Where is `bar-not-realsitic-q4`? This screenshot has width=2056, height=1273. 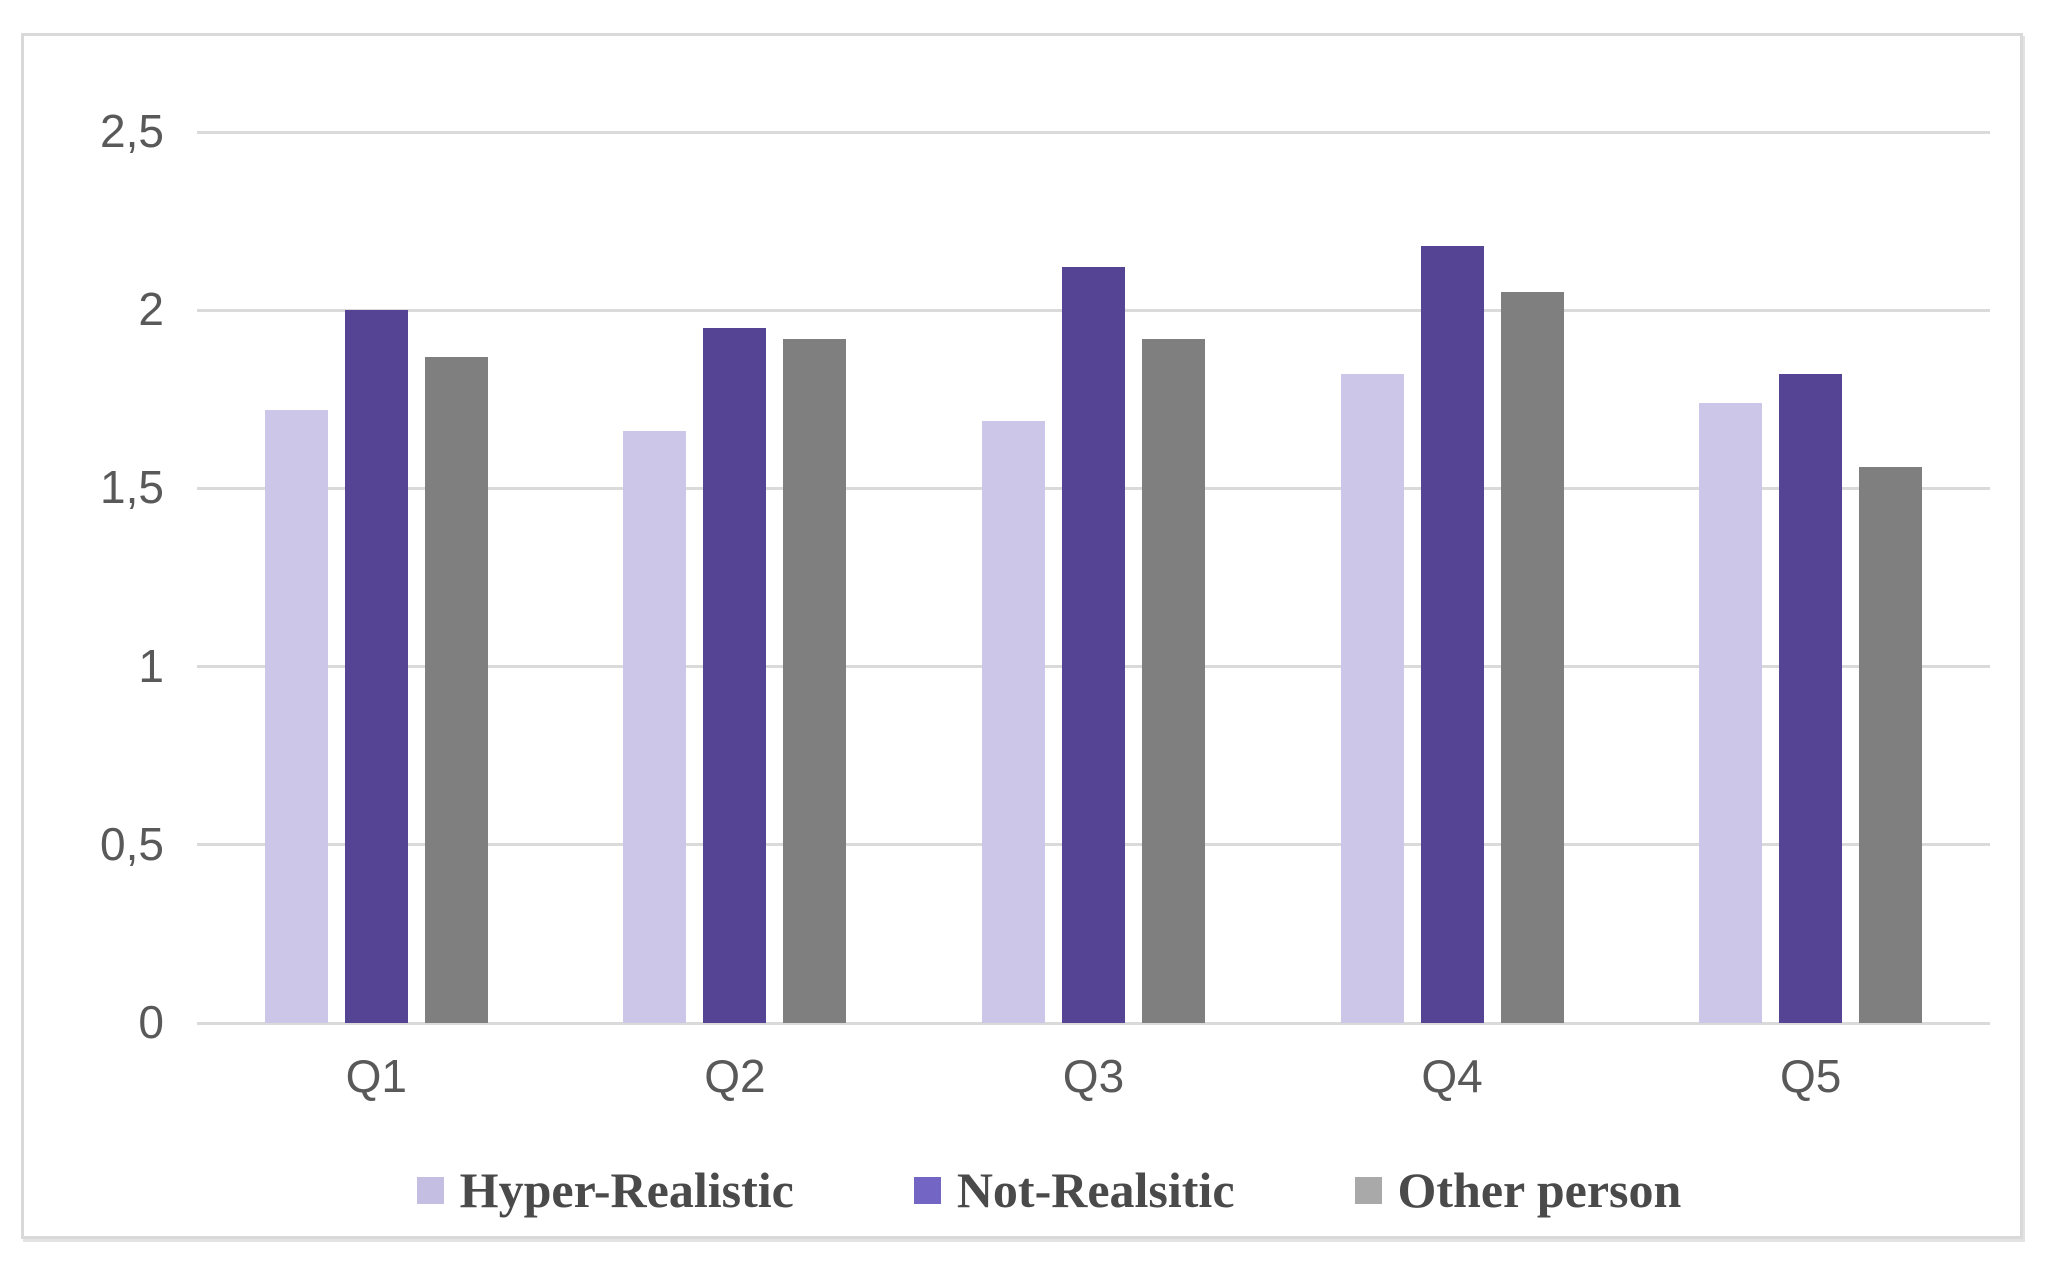
bar-not-realsitic-q4 is located at coordinates (1452, 634).